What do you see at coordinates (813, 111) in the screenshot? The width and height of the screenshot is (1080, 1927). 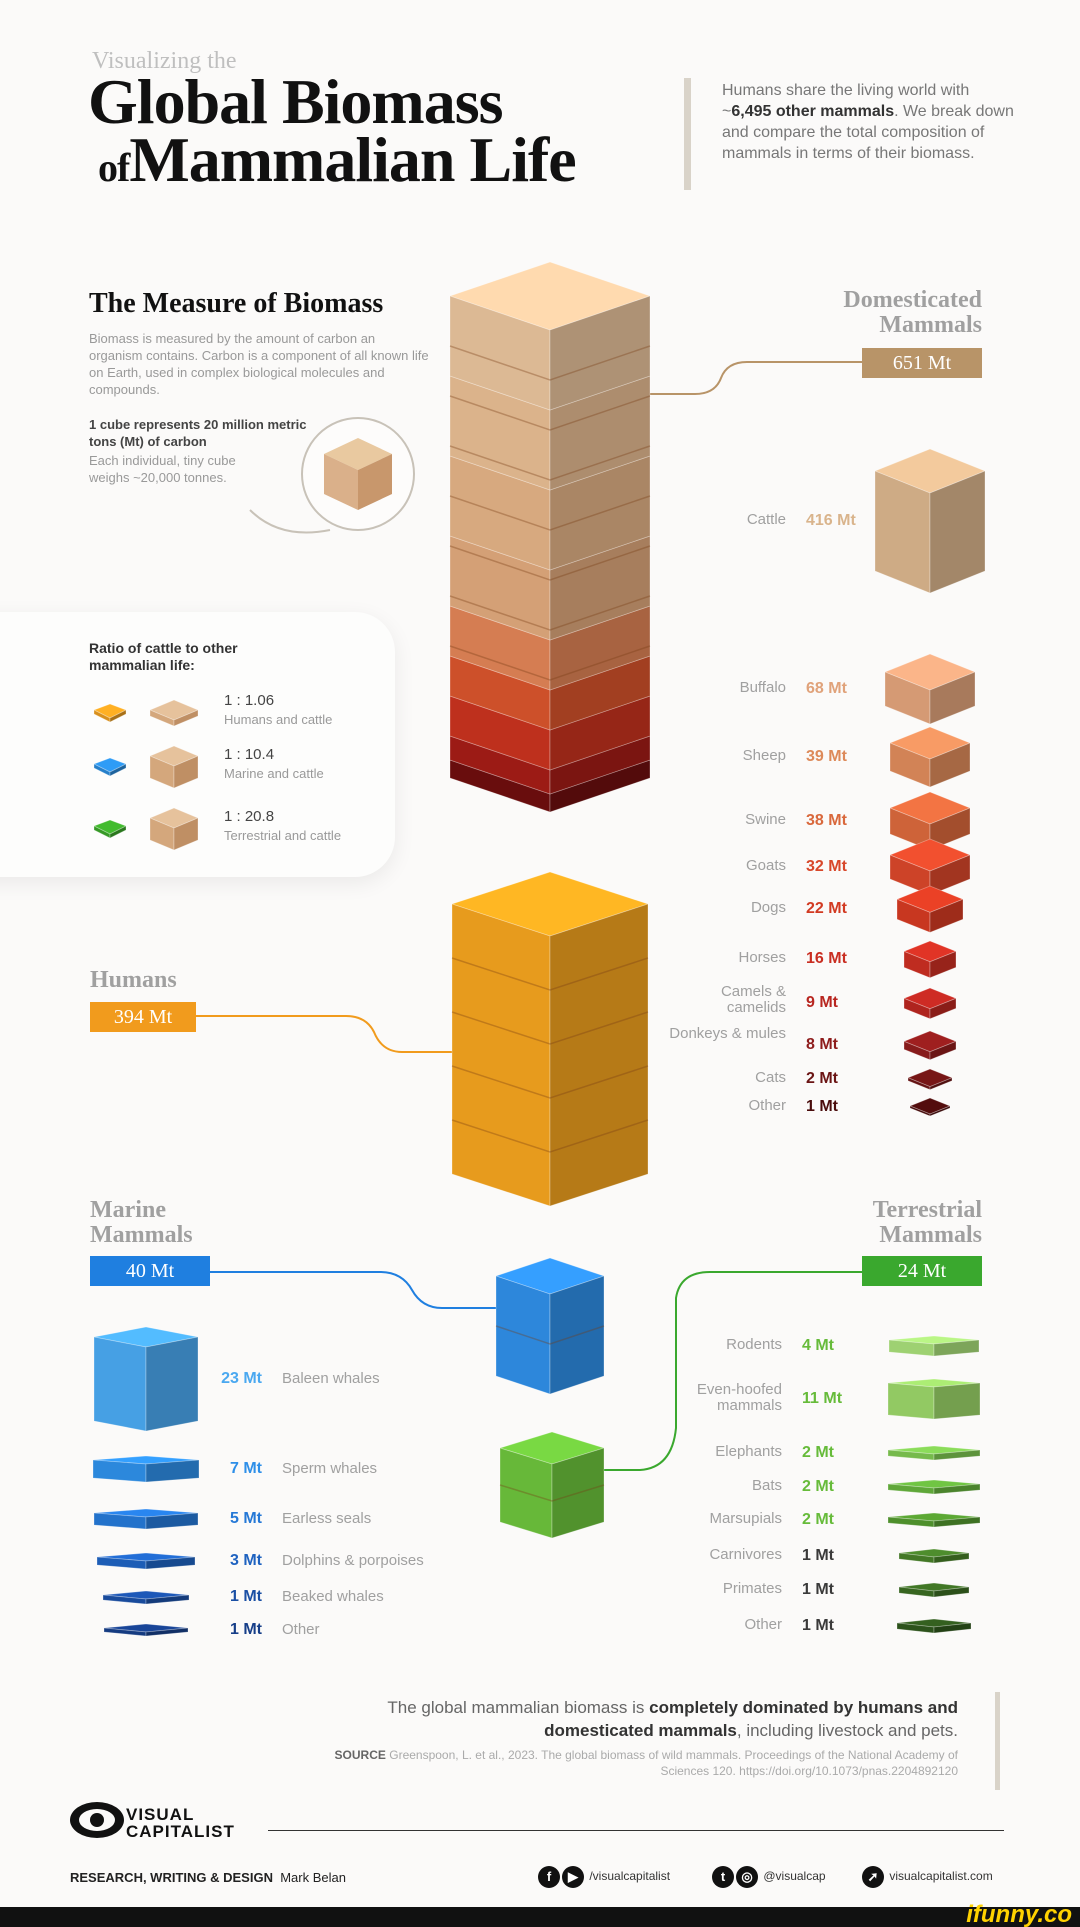 I see `intro-bold: 6,495 other mammals` at bounding box center [813, 111].